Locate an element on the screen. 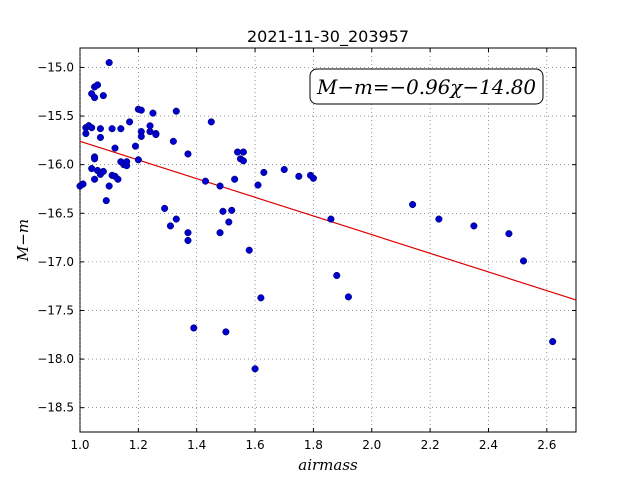 The image size is (640, 480). x-tick-label: 2.2 is located at coordinates (430, 445).